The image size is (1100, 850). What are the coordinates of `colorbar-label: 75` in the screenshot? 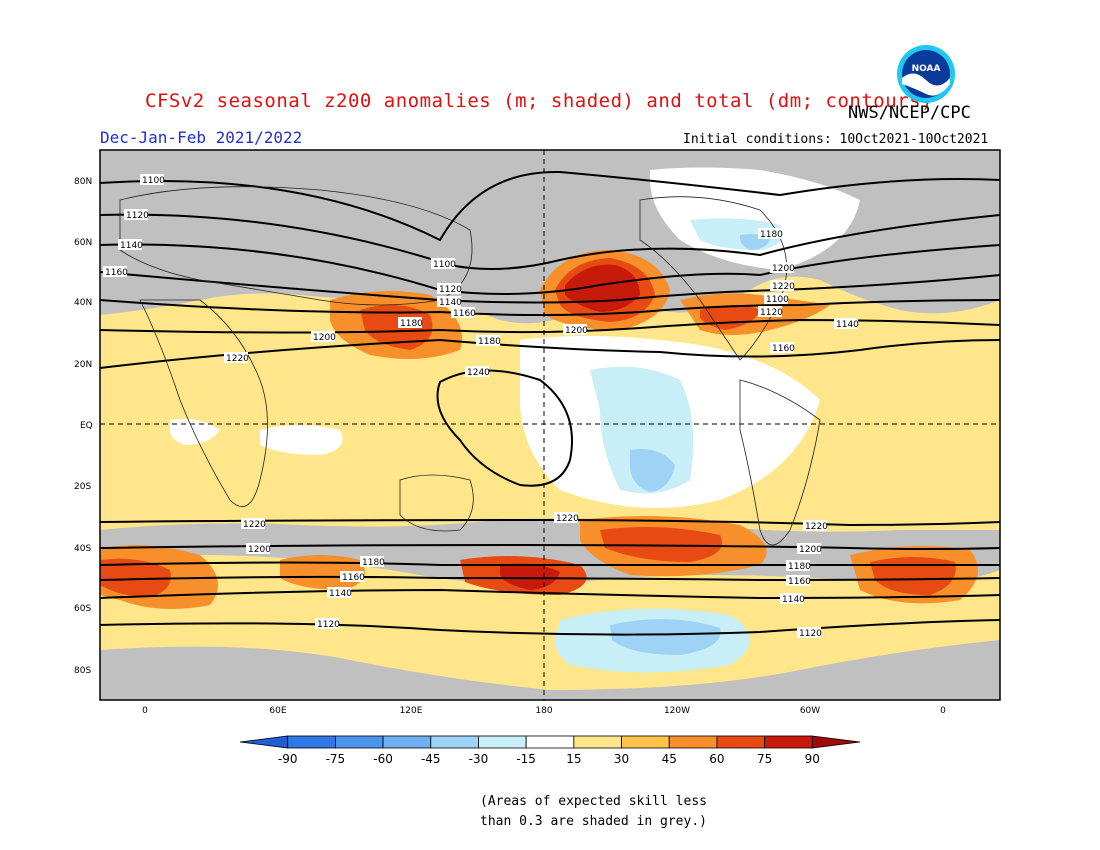 It's located at (764, 759).